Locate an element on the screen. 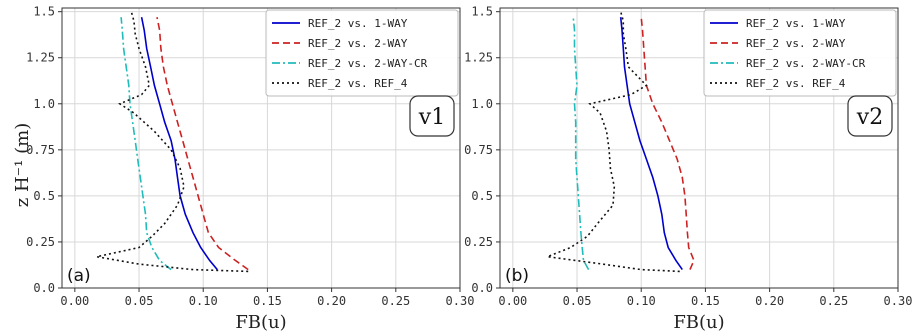 The height and width of the screenshot is (334, 915). panel-label: (b) is located at coordinates (517, 276).